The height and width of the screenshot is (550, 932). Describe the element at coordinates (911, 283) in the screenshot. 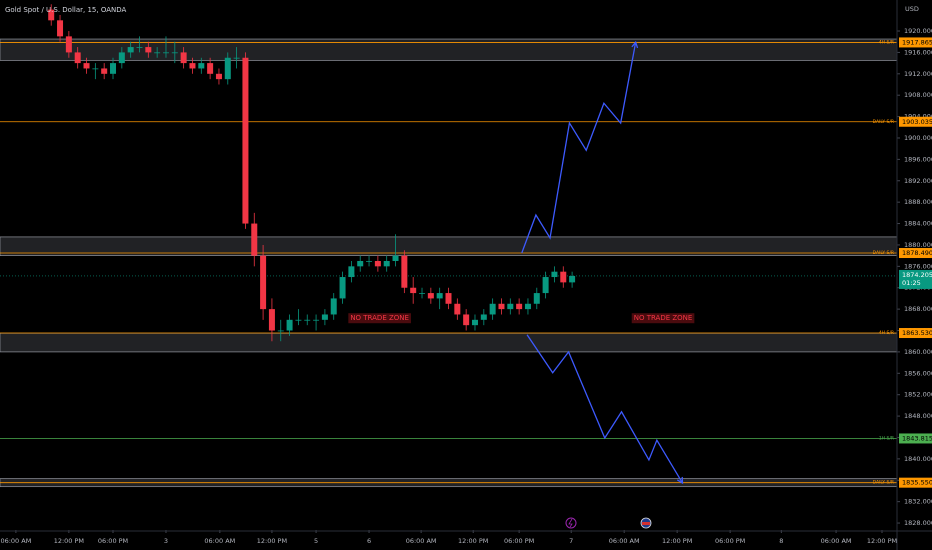

I see `countdown-label: 01:25` at that location.